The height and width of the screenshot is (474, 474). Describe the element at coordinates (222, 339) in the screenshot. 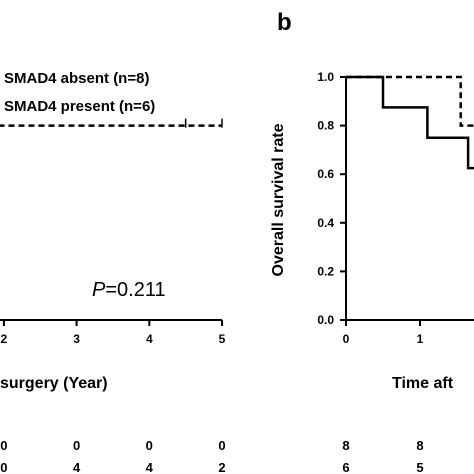

I see `panel-a-x-tick-label: 5` at that location.